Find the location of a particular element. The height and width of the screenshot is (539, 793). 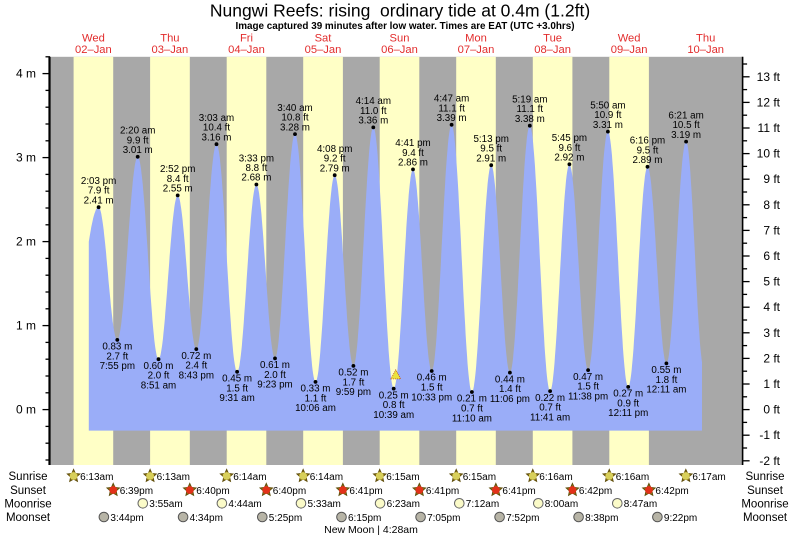

svg-text: 3.19 m is located at coordinates (686, 135).